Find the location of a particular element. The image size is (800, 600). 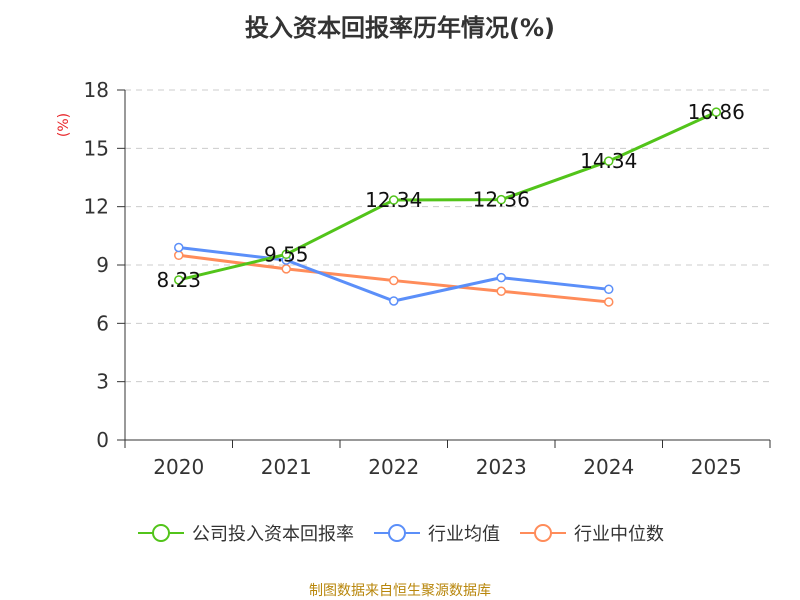

data-label: 16.86 is located at coordinates (716, 112).